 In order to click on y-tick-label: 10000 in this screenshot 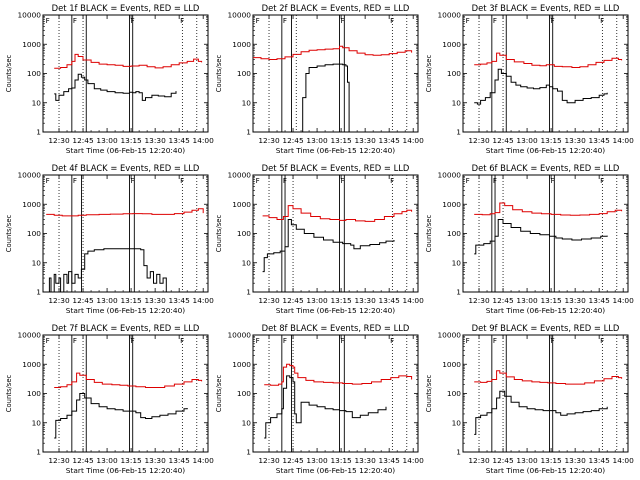, I will do `click(239, 15)`.